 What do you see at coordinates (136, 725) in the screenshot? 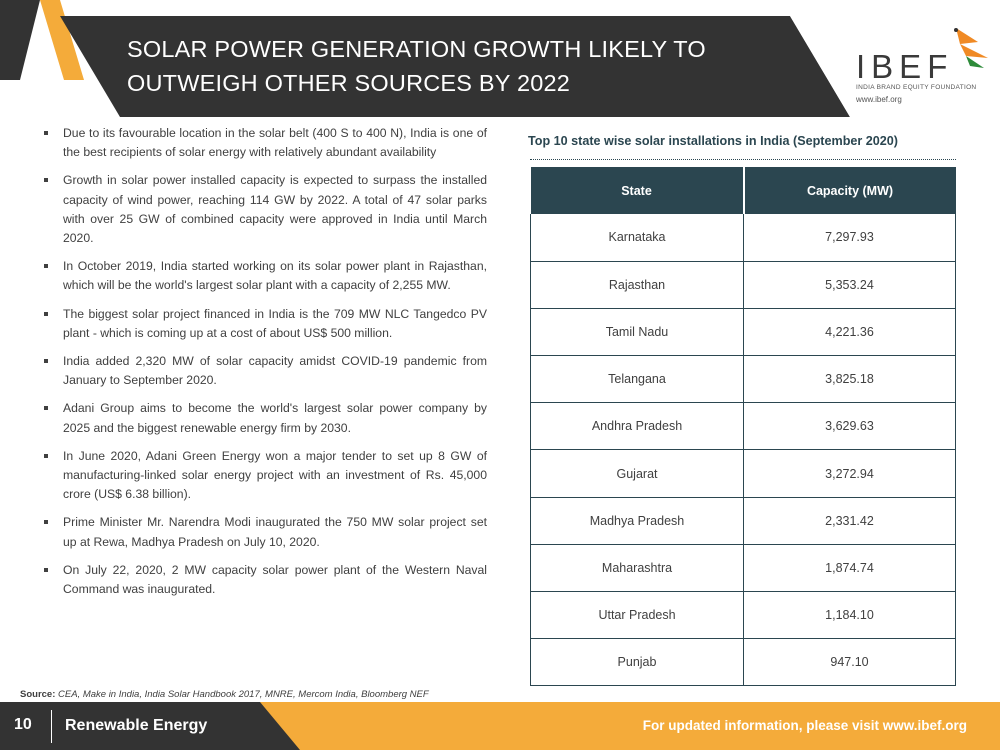
I see `section-name: Renewable Energy` at bounding box center [136, 725].